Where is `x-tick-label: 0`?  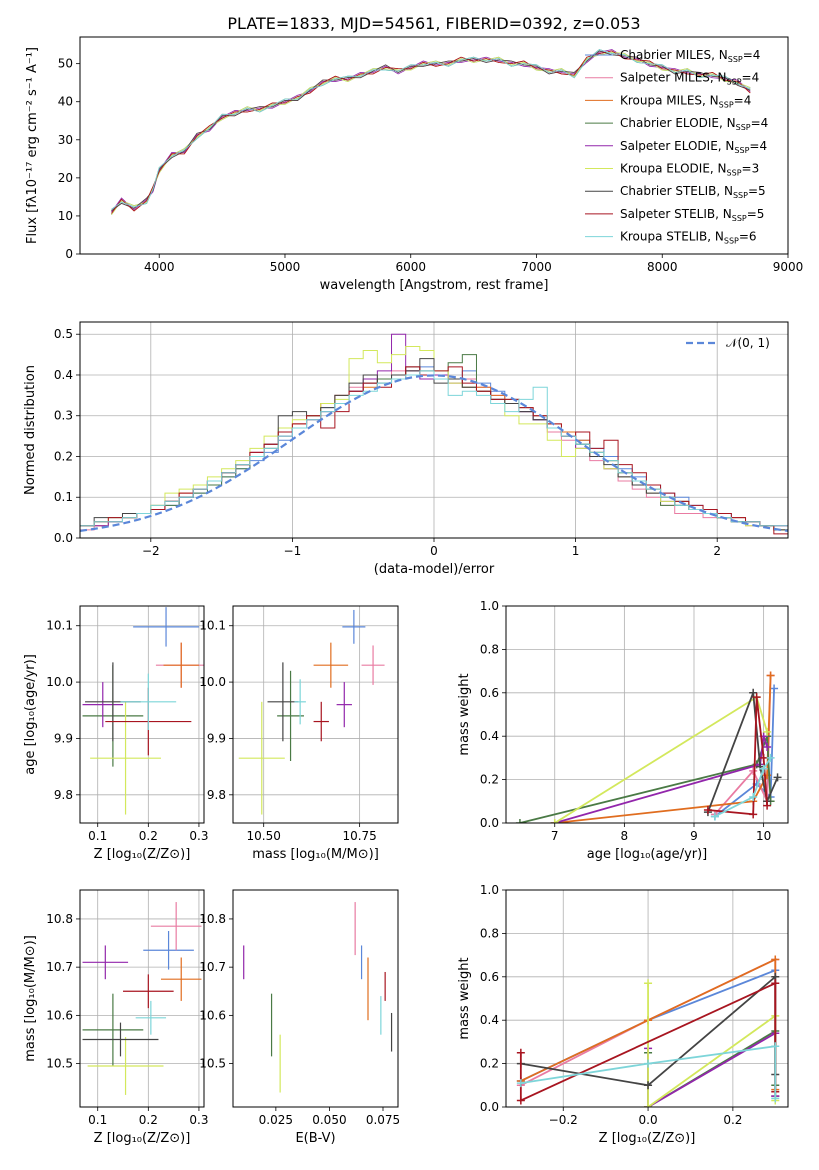
x-tick-label: 0 is located at coordinates (434, 551).